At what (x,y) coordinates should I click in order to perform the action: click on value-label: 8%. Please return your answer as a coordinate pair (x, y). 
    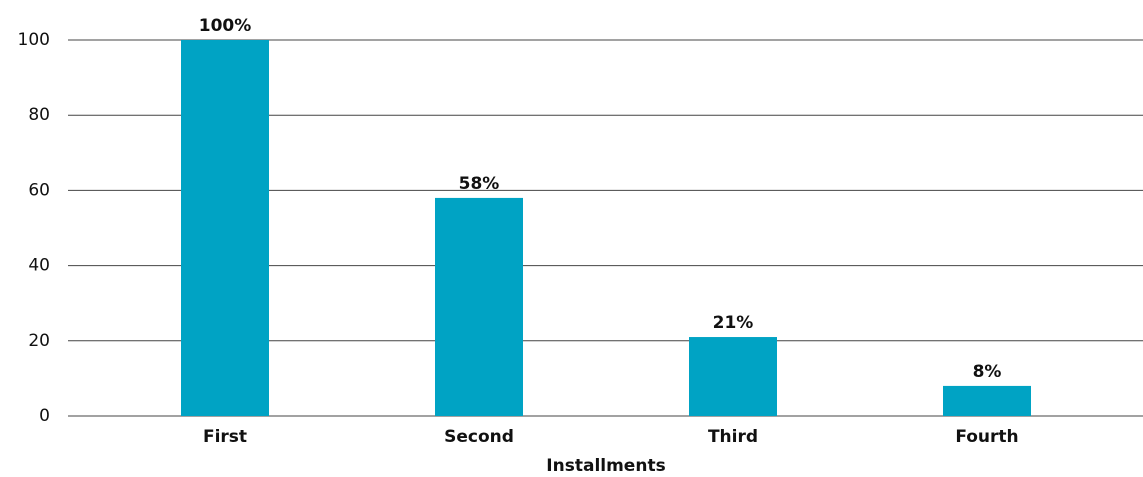
    Looking at the image, I should click on (987, 372).